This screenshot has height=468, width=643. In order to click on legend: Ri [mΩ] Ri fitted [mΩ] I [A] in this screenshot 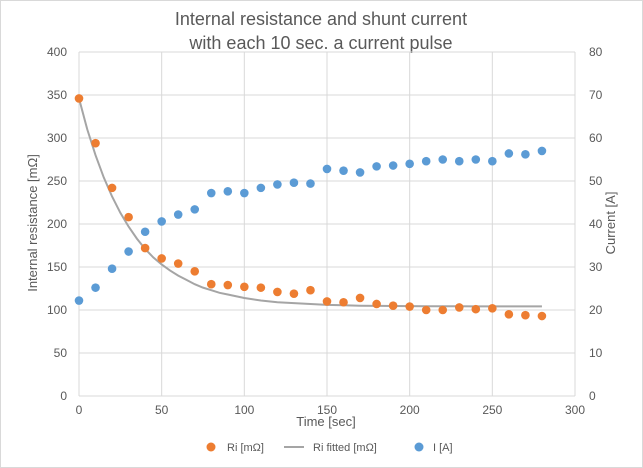, I will do `click(329, 448)`.